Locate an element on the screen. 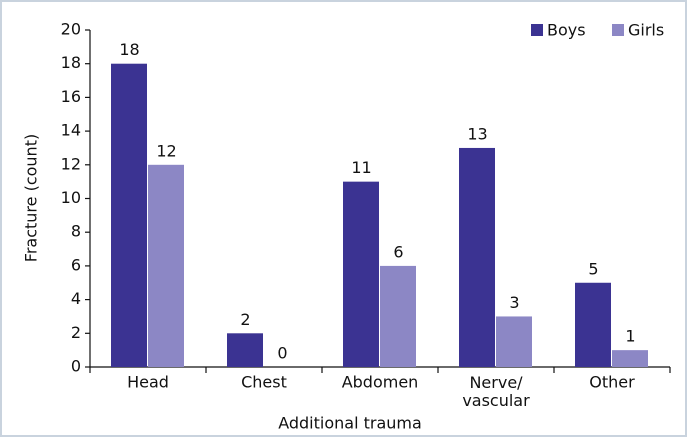 The image size is (687, 437). legend-label: Girls is located at coordinates (646, 30).